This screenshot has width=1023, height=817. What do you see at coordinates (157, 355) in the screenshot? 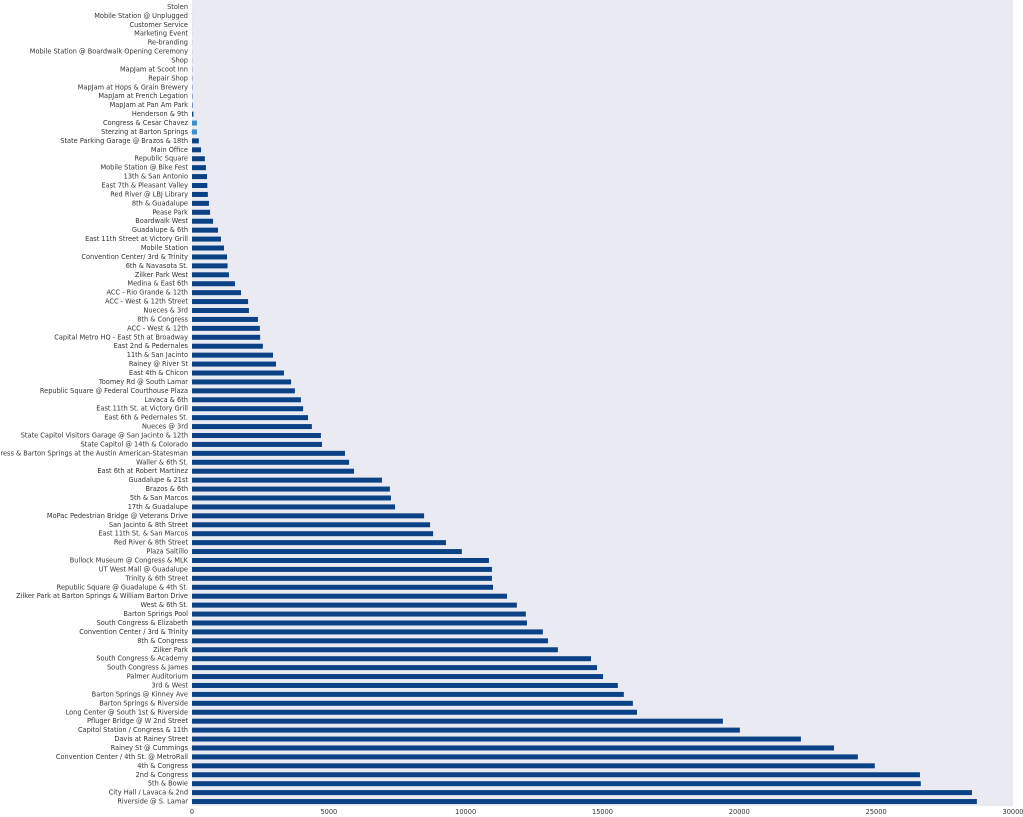
I see `y-tick-label: 11th & San Jacinto` at bounding box center [157, 355].